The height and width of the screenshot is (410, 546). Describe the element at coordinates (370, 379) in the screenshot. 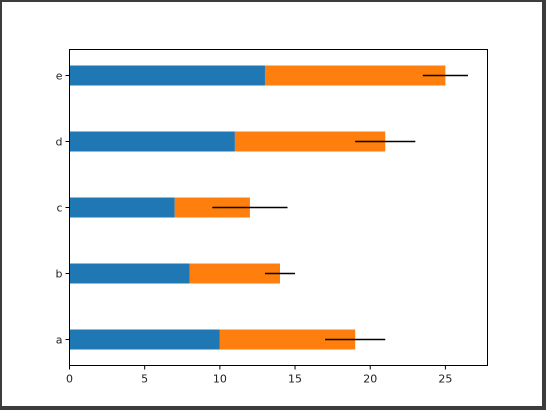

I see `x-tick-label: 20` at that location.